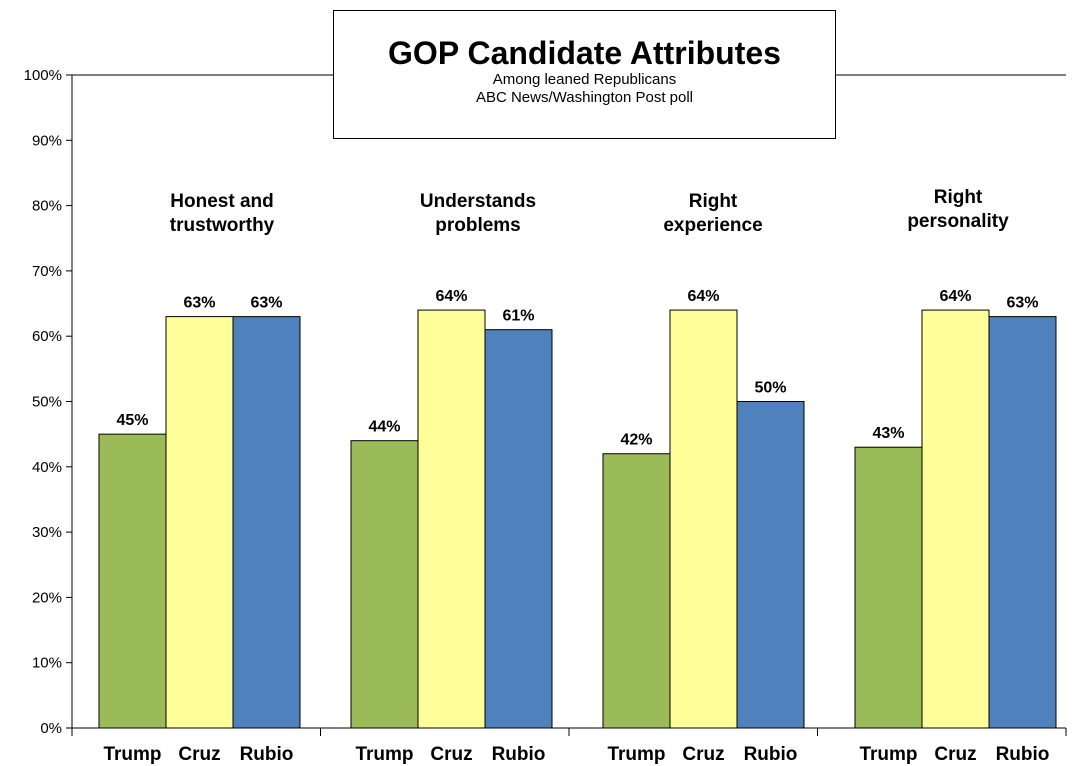 The height and width of the screenshot is (766, 1073). Describe the element at coordinates (47, 597) in the screenshot. I see `y-tick-label: 20%` at that location.